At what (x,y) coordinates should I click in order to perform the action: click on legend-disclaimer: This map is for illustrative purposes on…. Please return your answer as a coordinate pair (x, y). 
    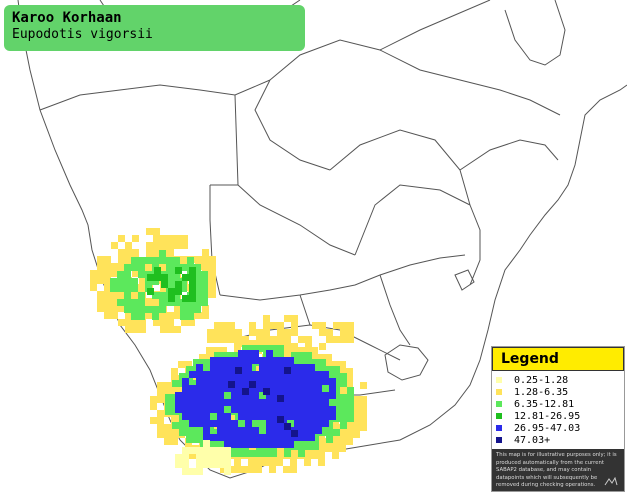
    Looking at the image, I should click on (558, 470).